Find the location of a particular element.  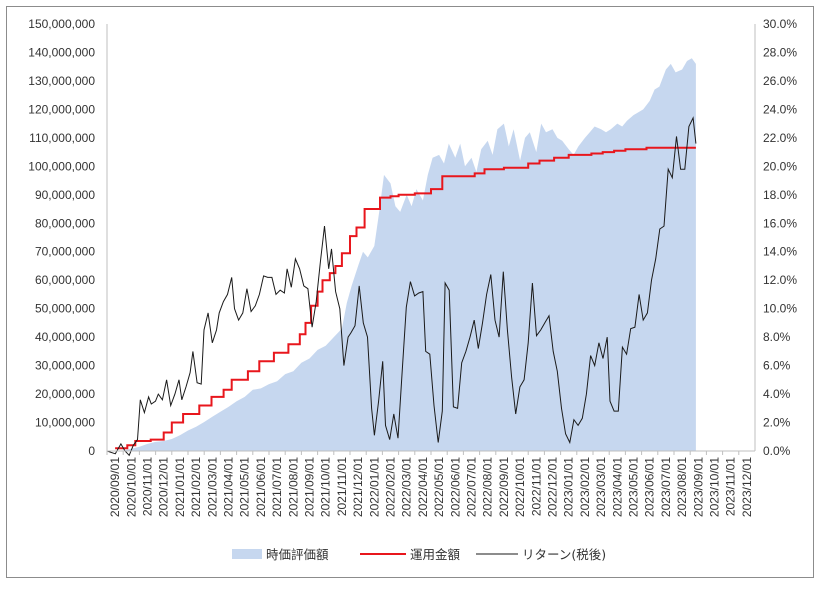

x-tick-label: 2022/11/01 is located at coordinates (536, 486).